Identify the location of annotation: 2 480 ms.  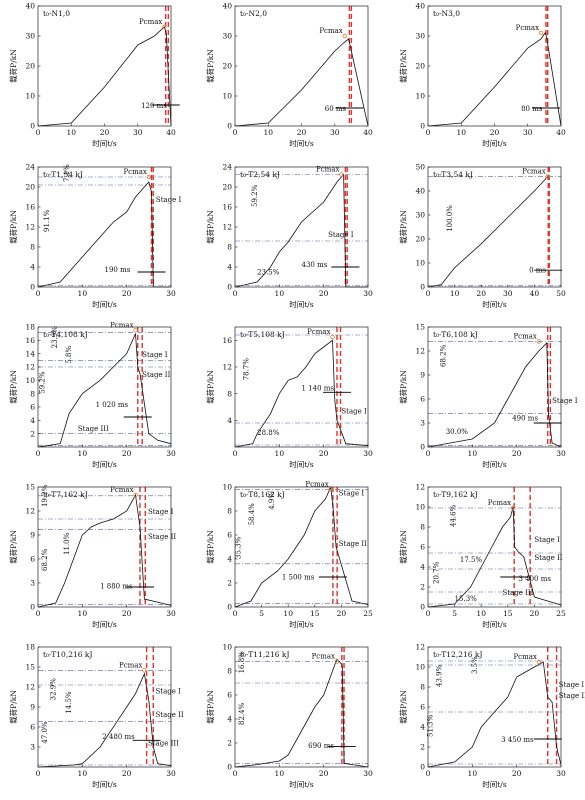
(118, 737).